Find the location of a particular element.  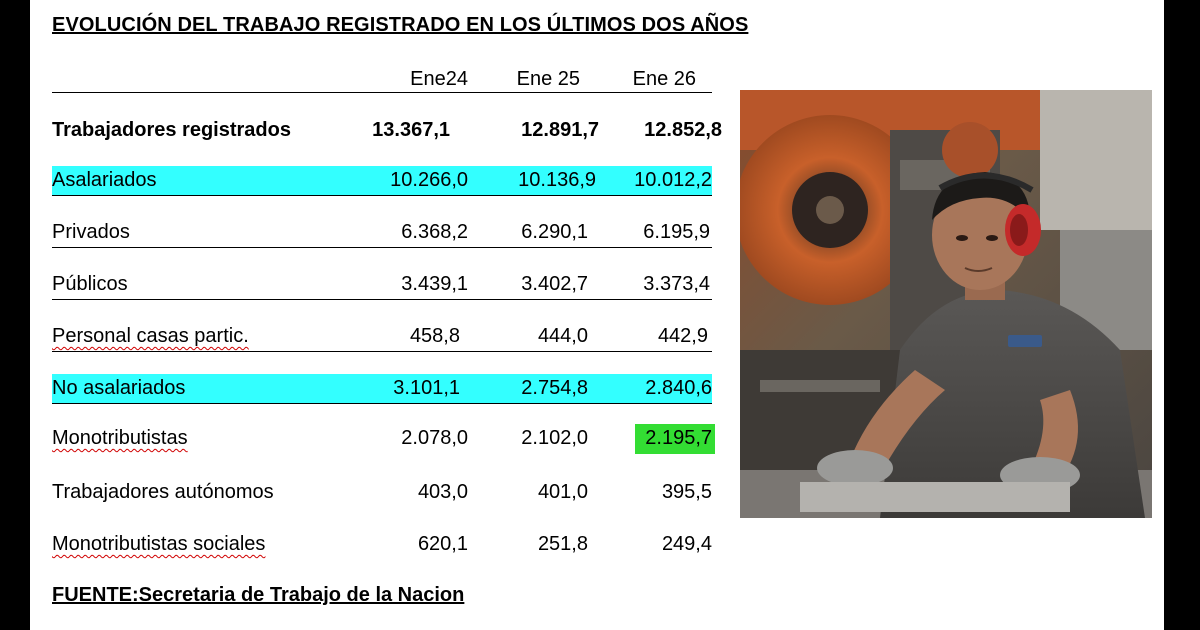

value-ene24: 458,8 is located at coordinates (434, 336).